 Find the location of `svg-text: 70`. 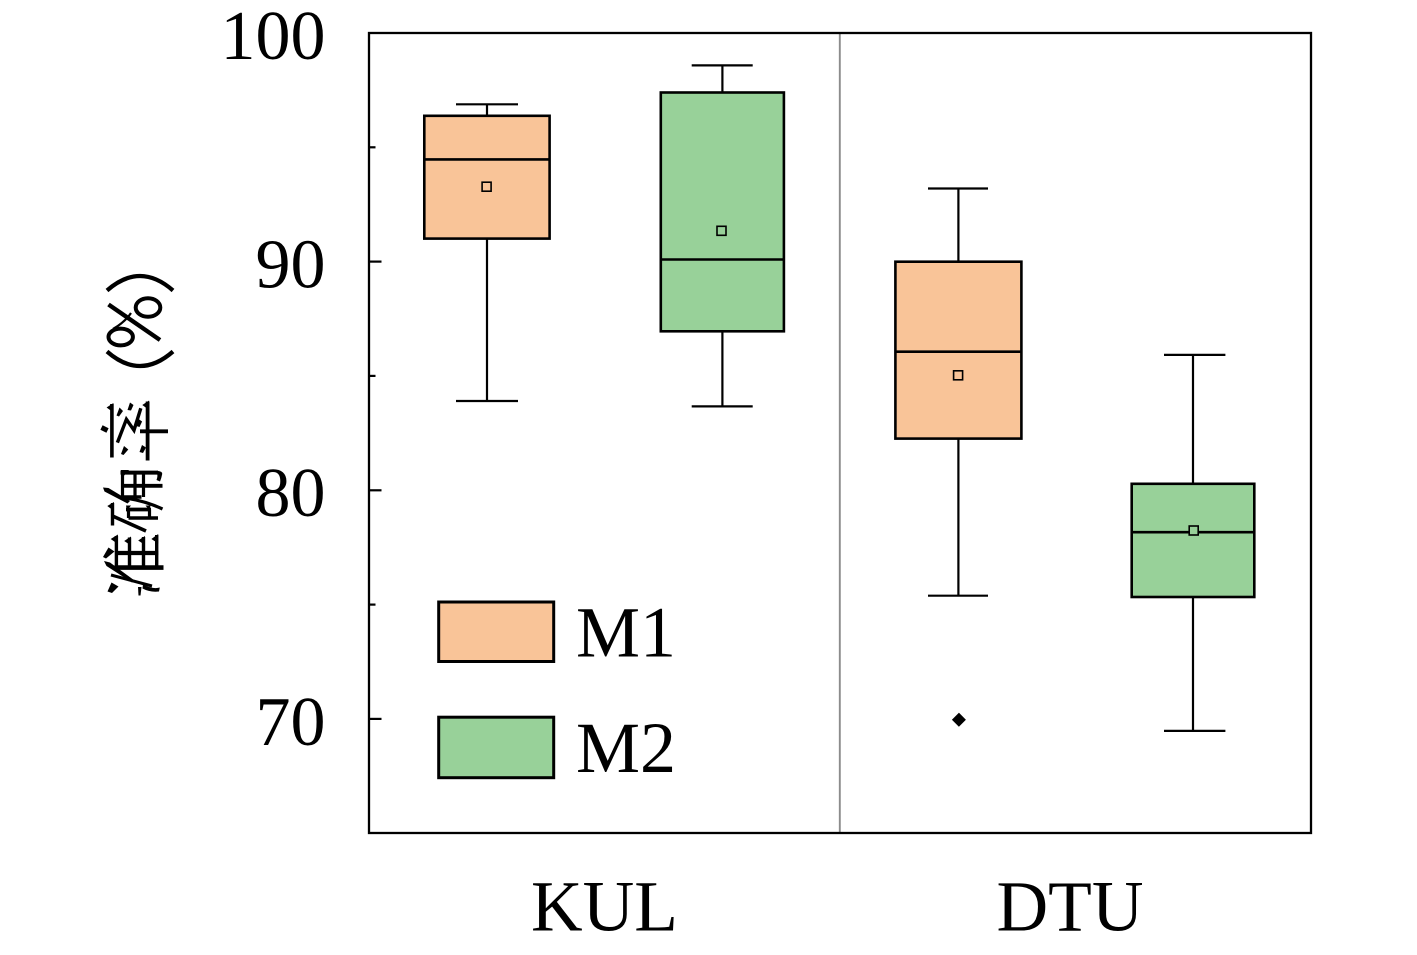

svg-text: 70 is located at coordinates (291, 722).